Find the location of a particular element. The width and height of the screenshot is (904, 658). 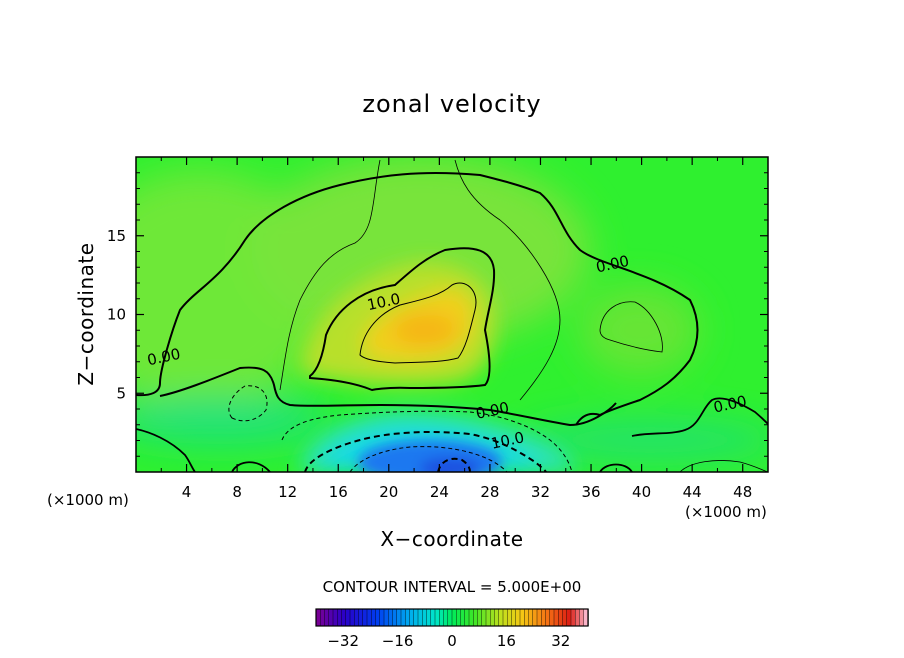

chart-title: zonal velocity is located at coordinates (451, 104).